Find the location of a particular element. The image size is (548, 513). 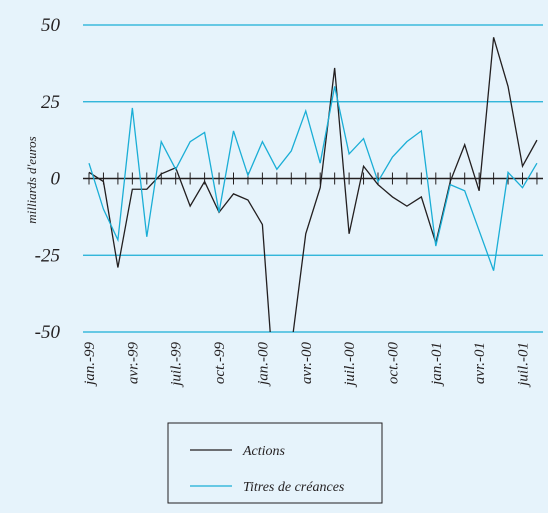

legend-label: Titres de créances is located at coordinates (294, 487).